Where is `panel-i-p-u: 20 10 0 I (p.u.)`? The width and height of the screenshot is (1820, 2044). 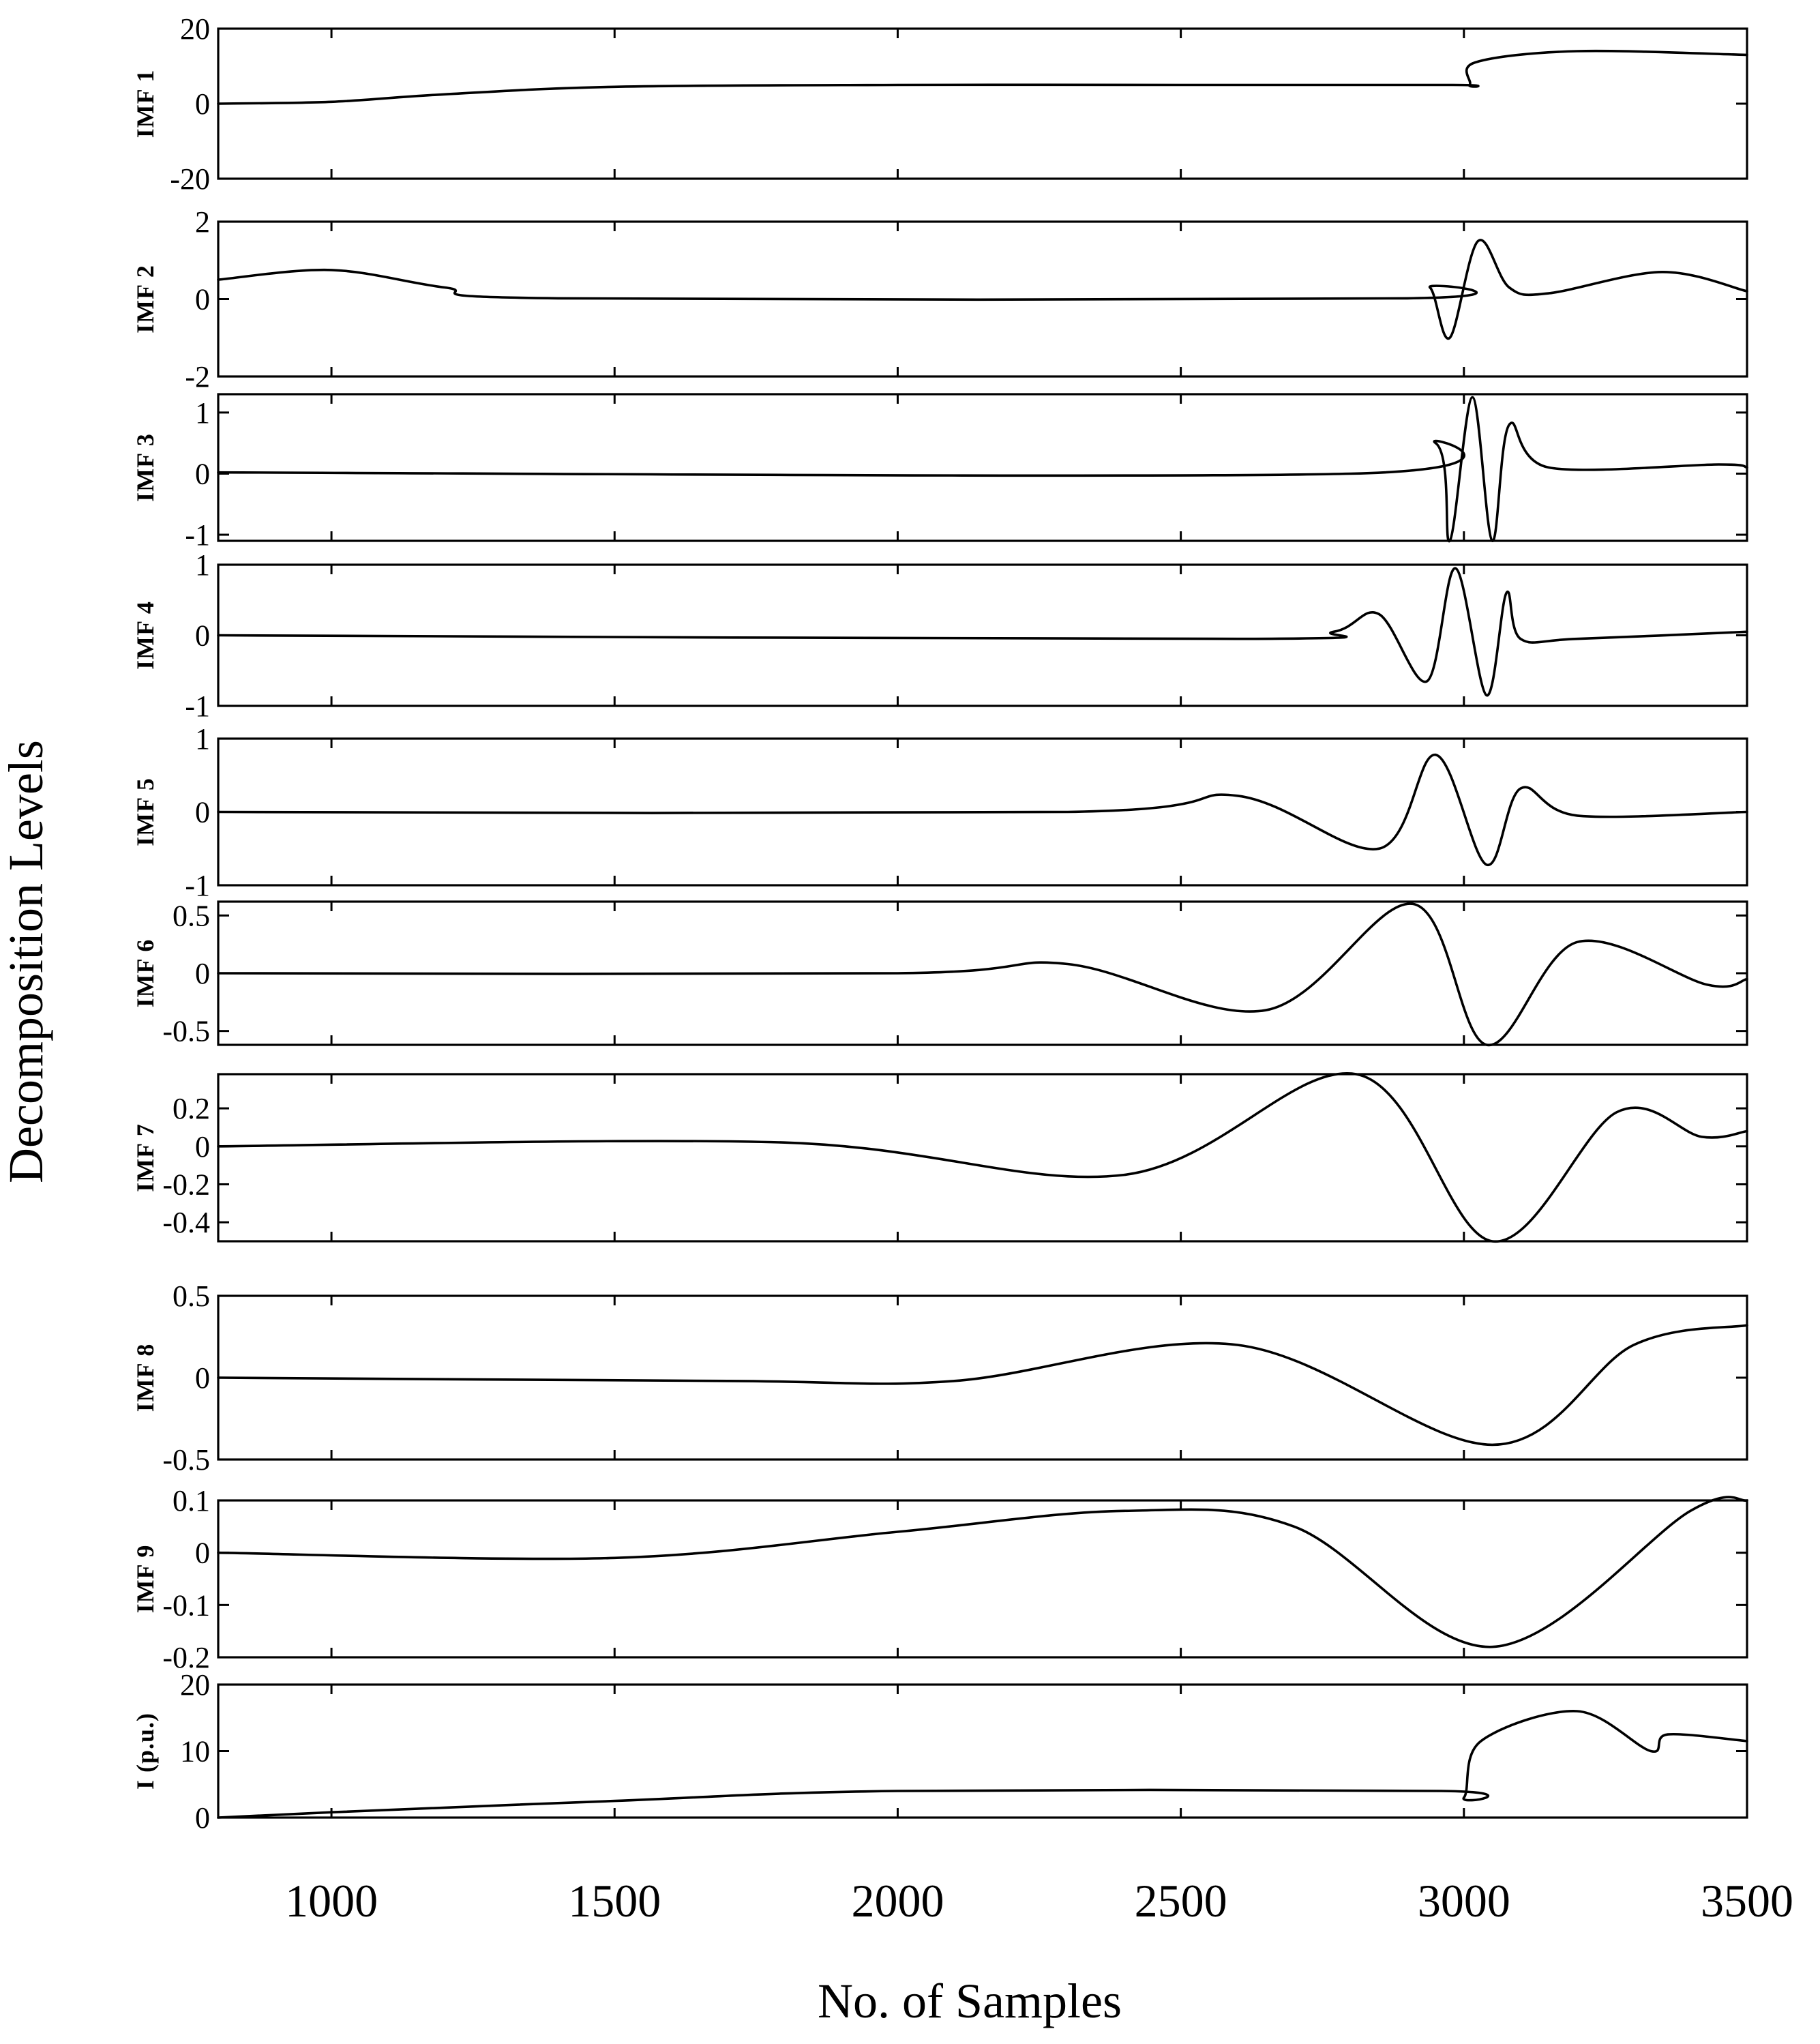
panel-i-p-u: 20 10 0 I (p.u.) is located at coordinates (939, 1751).